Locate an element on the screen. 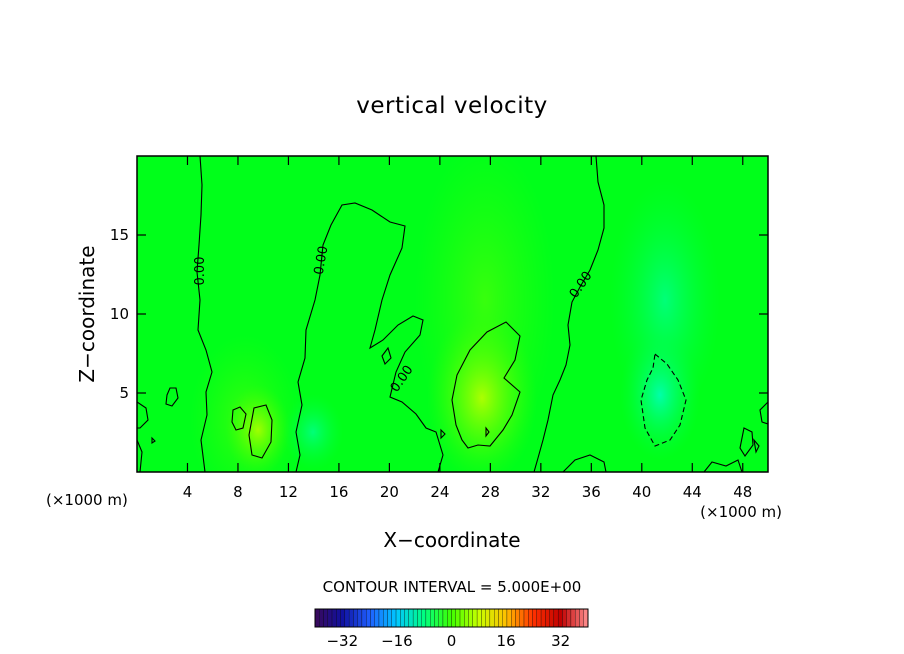 The height and width of the screenshot is (654, 904). small-contour-j is located at coordinates (487, 432).